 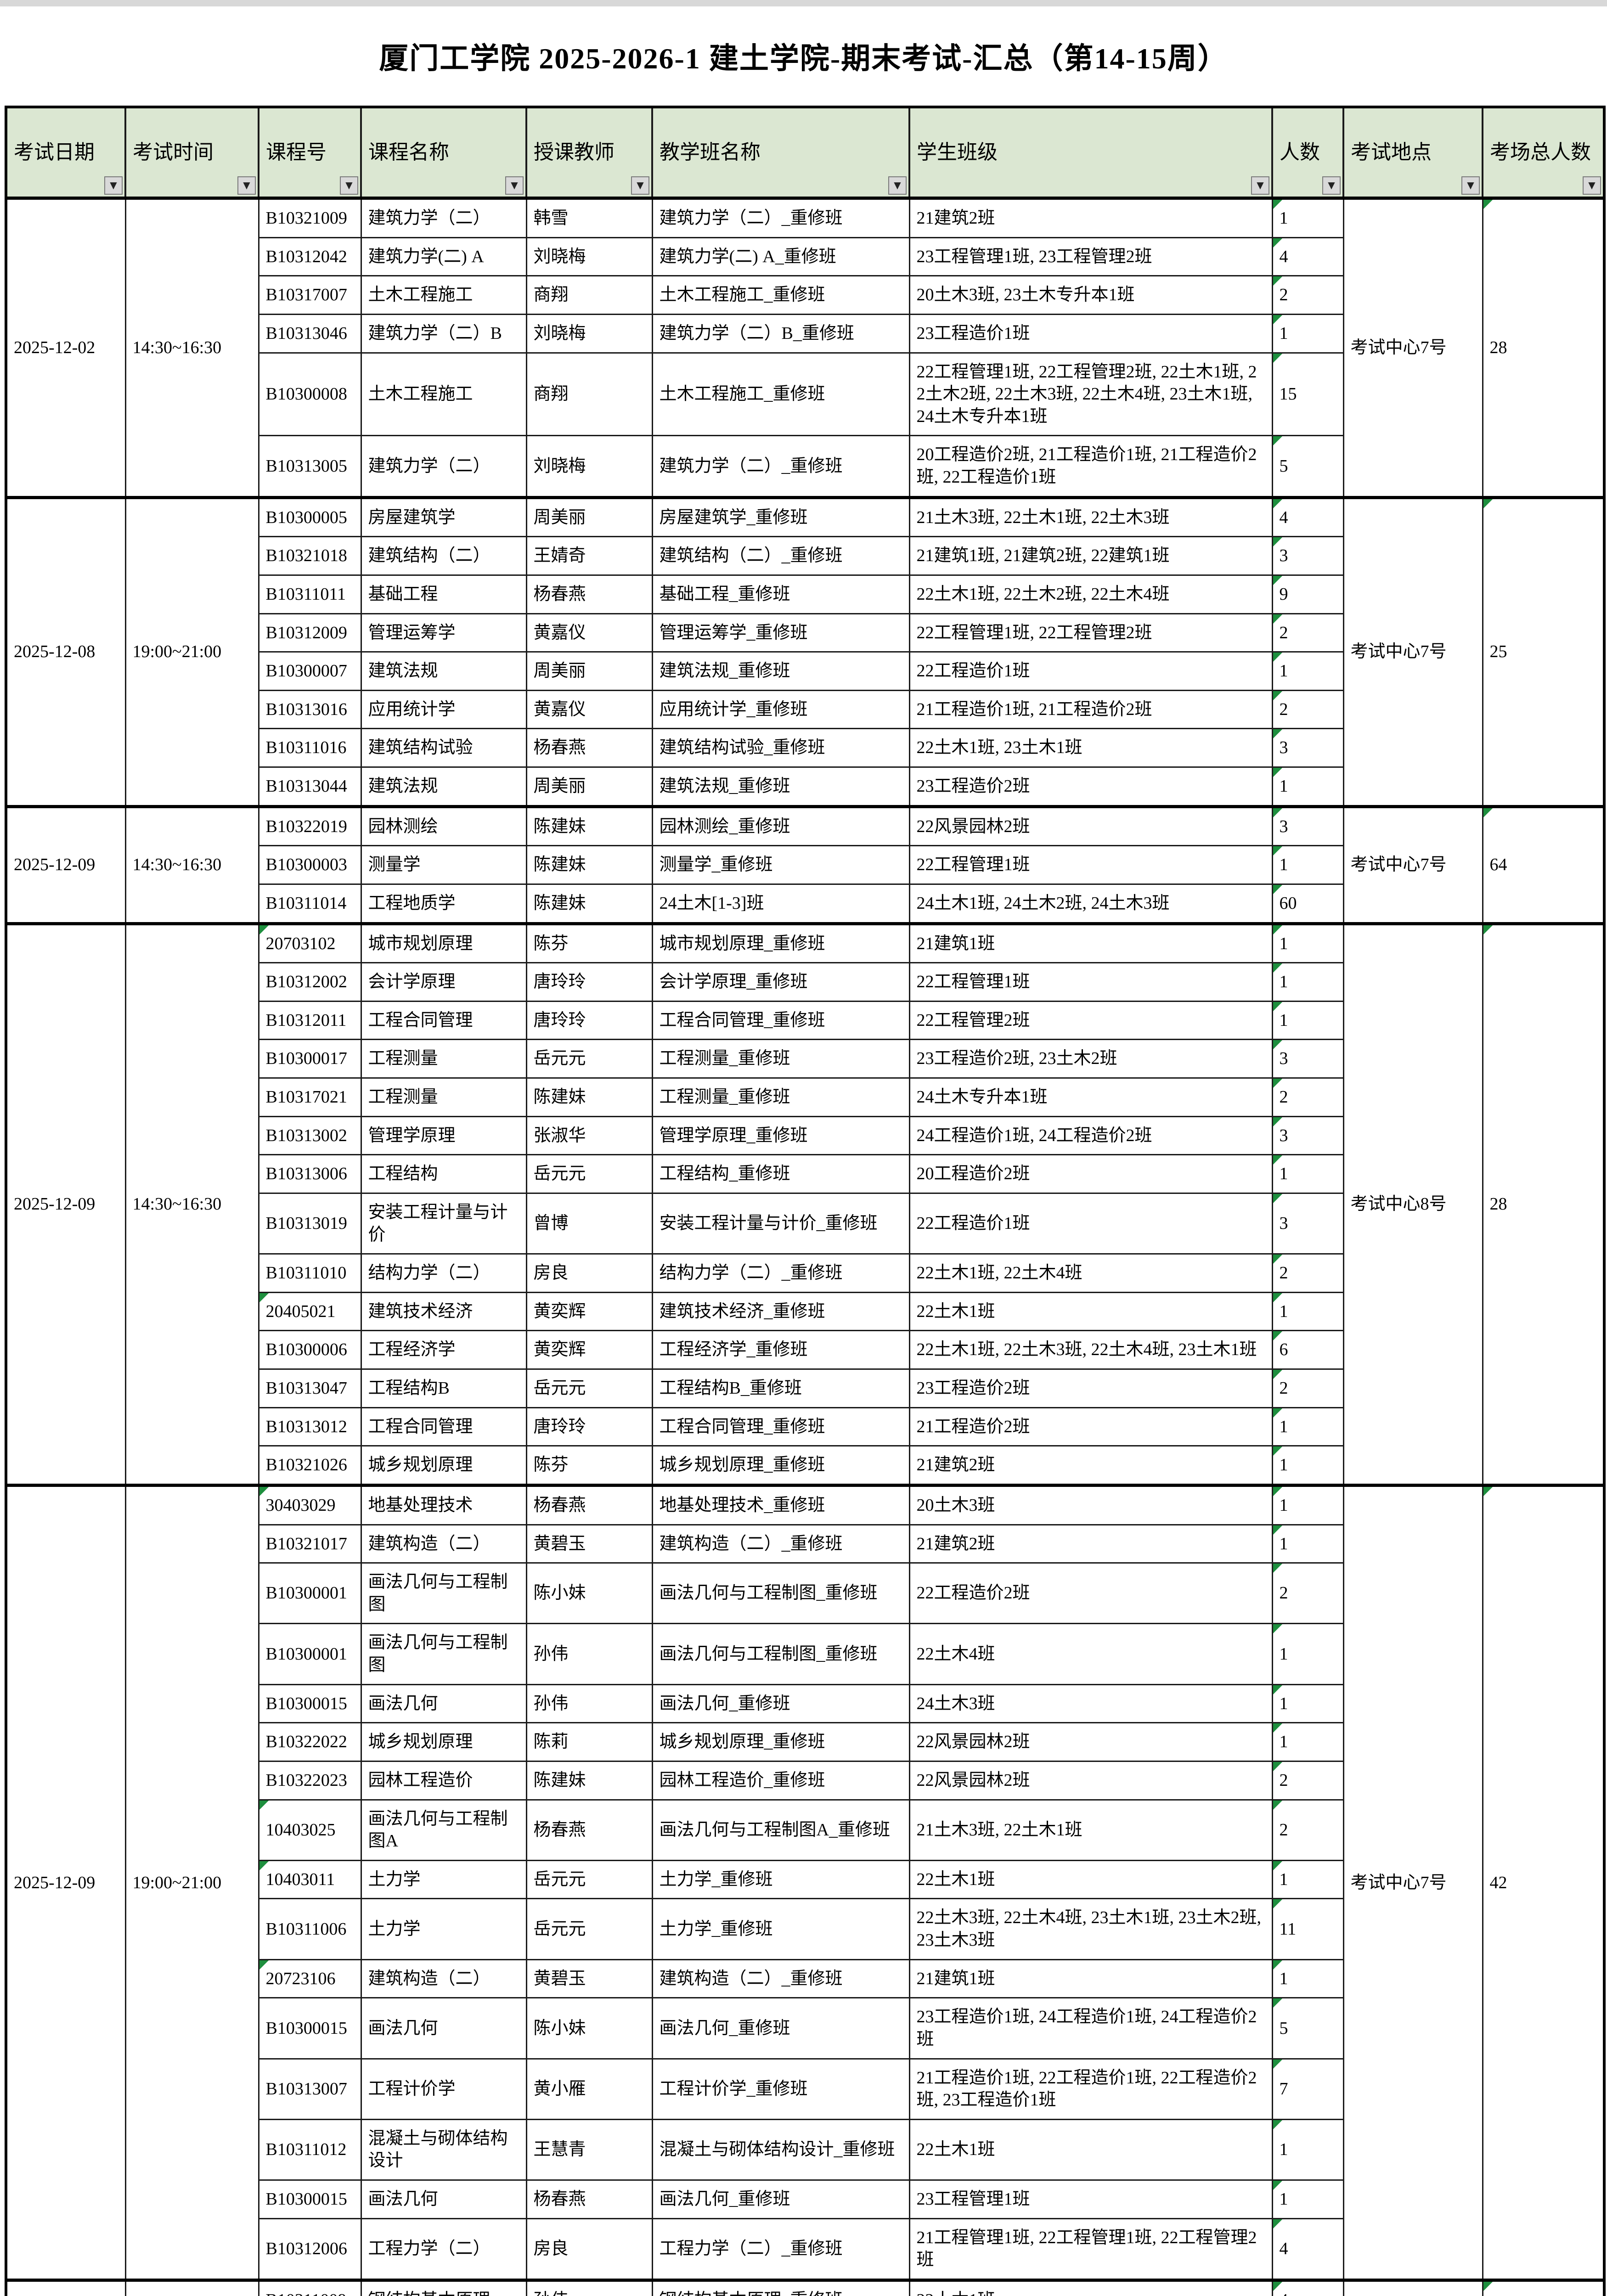 I want to click on course-name-cell: 工程计价学, so click(x=443, y=2089).